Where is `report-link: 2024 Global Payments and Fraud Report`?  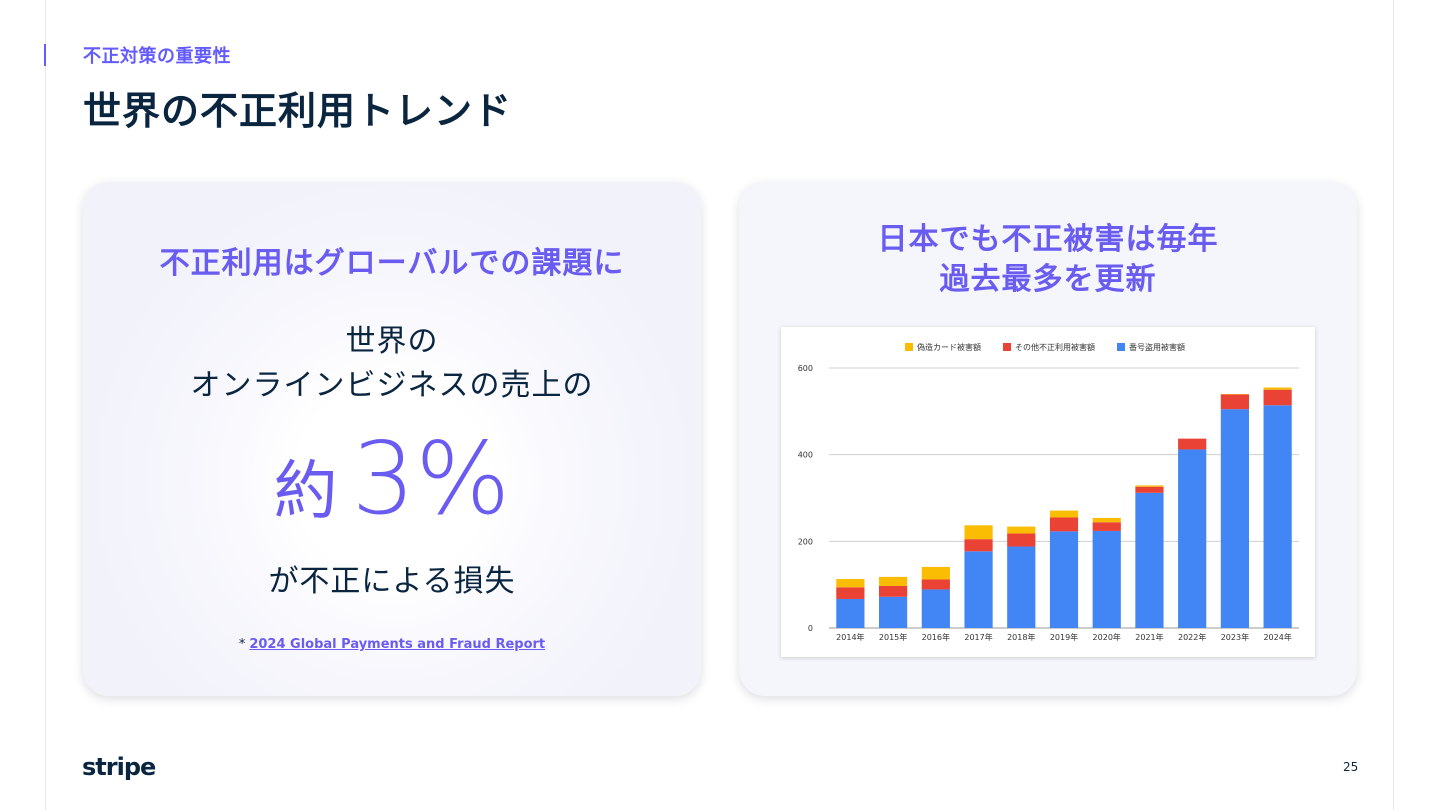
report-link: 2024 Global Payments and Fraud Report is located at coordinates (397, 644).